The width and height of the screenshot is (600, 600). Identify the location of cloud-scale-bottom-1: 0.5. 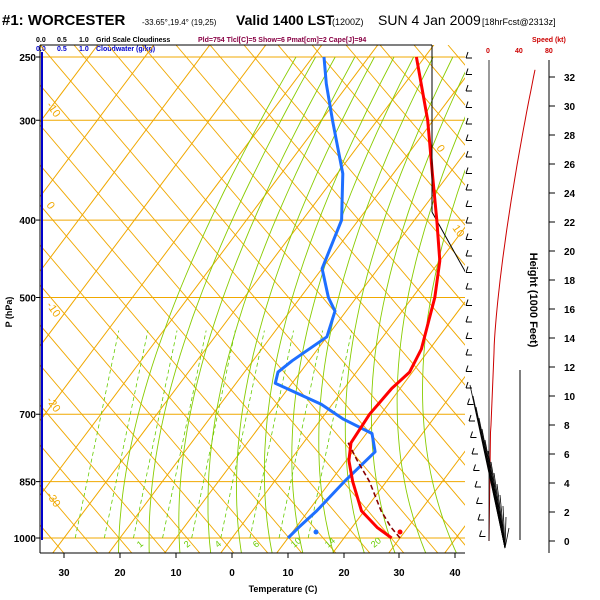
(62, 49).